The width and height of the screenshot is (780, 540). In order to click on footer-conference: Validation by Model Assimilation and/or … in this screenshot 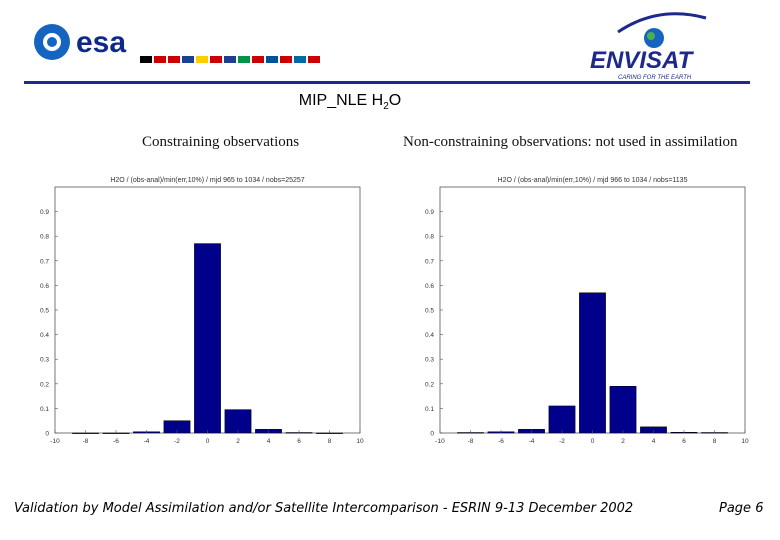, I will do `click(324, 508)`.